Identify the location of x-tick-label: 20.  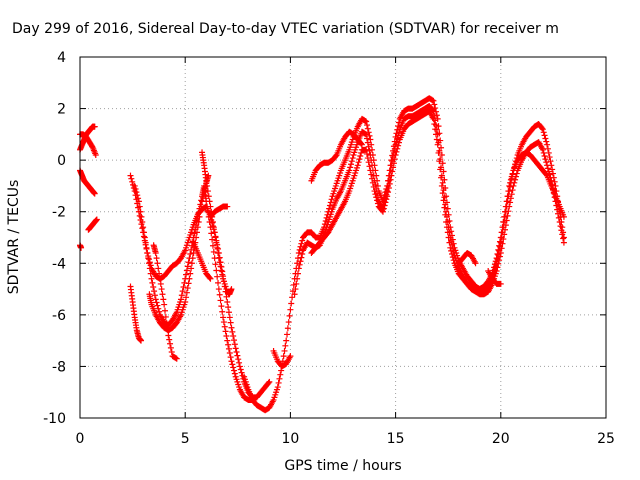
(501, 439).